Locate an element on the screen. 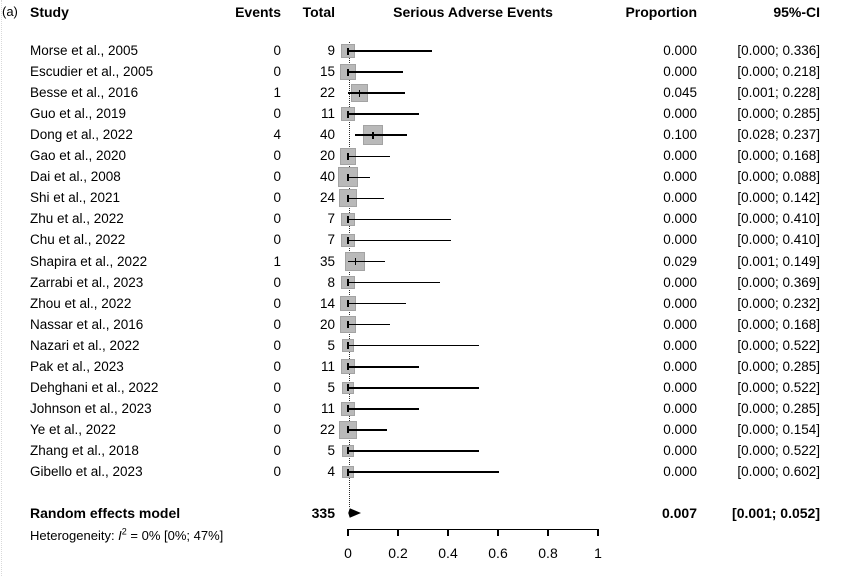  study-name: Nassar et al., 2016 is located at coordinates (87, 324).